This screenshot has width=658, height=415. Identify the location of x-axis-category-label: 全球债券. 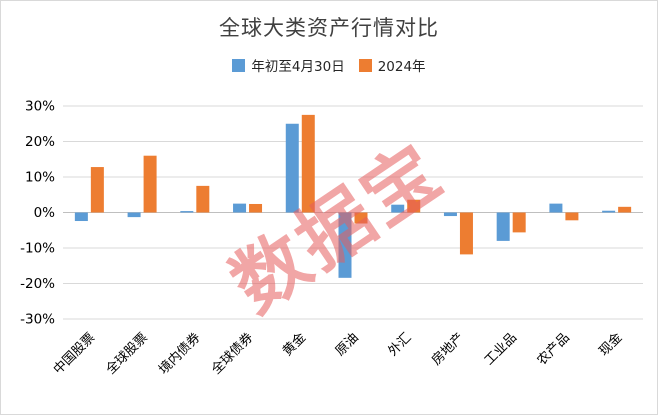
(232, 354).